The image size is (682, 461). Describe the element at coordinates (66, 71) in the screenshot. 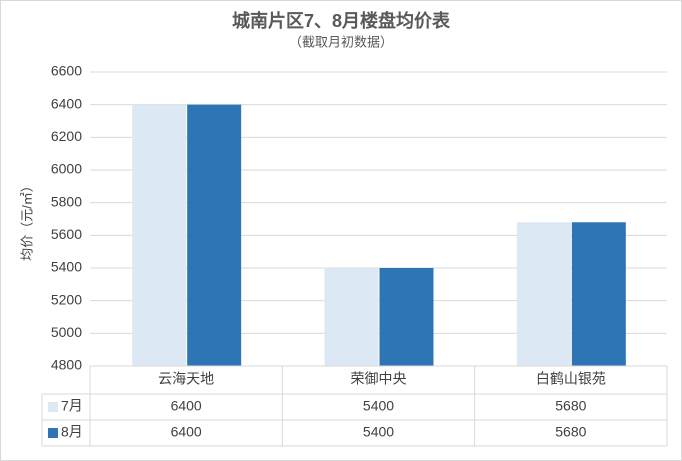

I see `y-tick-label: 6600` at that location.